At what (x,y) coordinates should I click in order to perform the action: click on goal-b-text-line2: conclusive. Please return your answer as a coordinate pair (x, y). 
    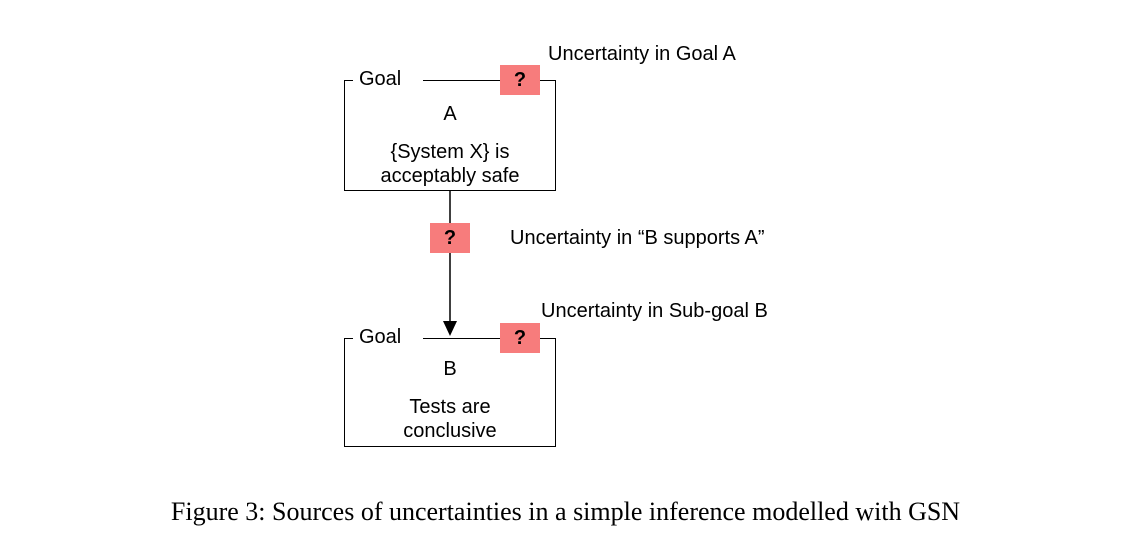
    Looking at the image, I should click on (450, 431).